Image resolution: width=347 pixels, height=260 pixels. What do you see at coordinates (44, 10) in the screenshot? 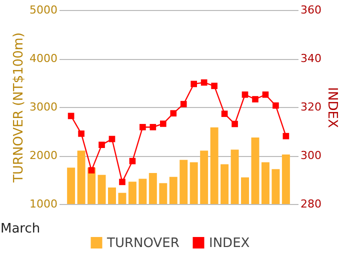
I see `y-tick-label: 5000` at bounding box center [44, 10].